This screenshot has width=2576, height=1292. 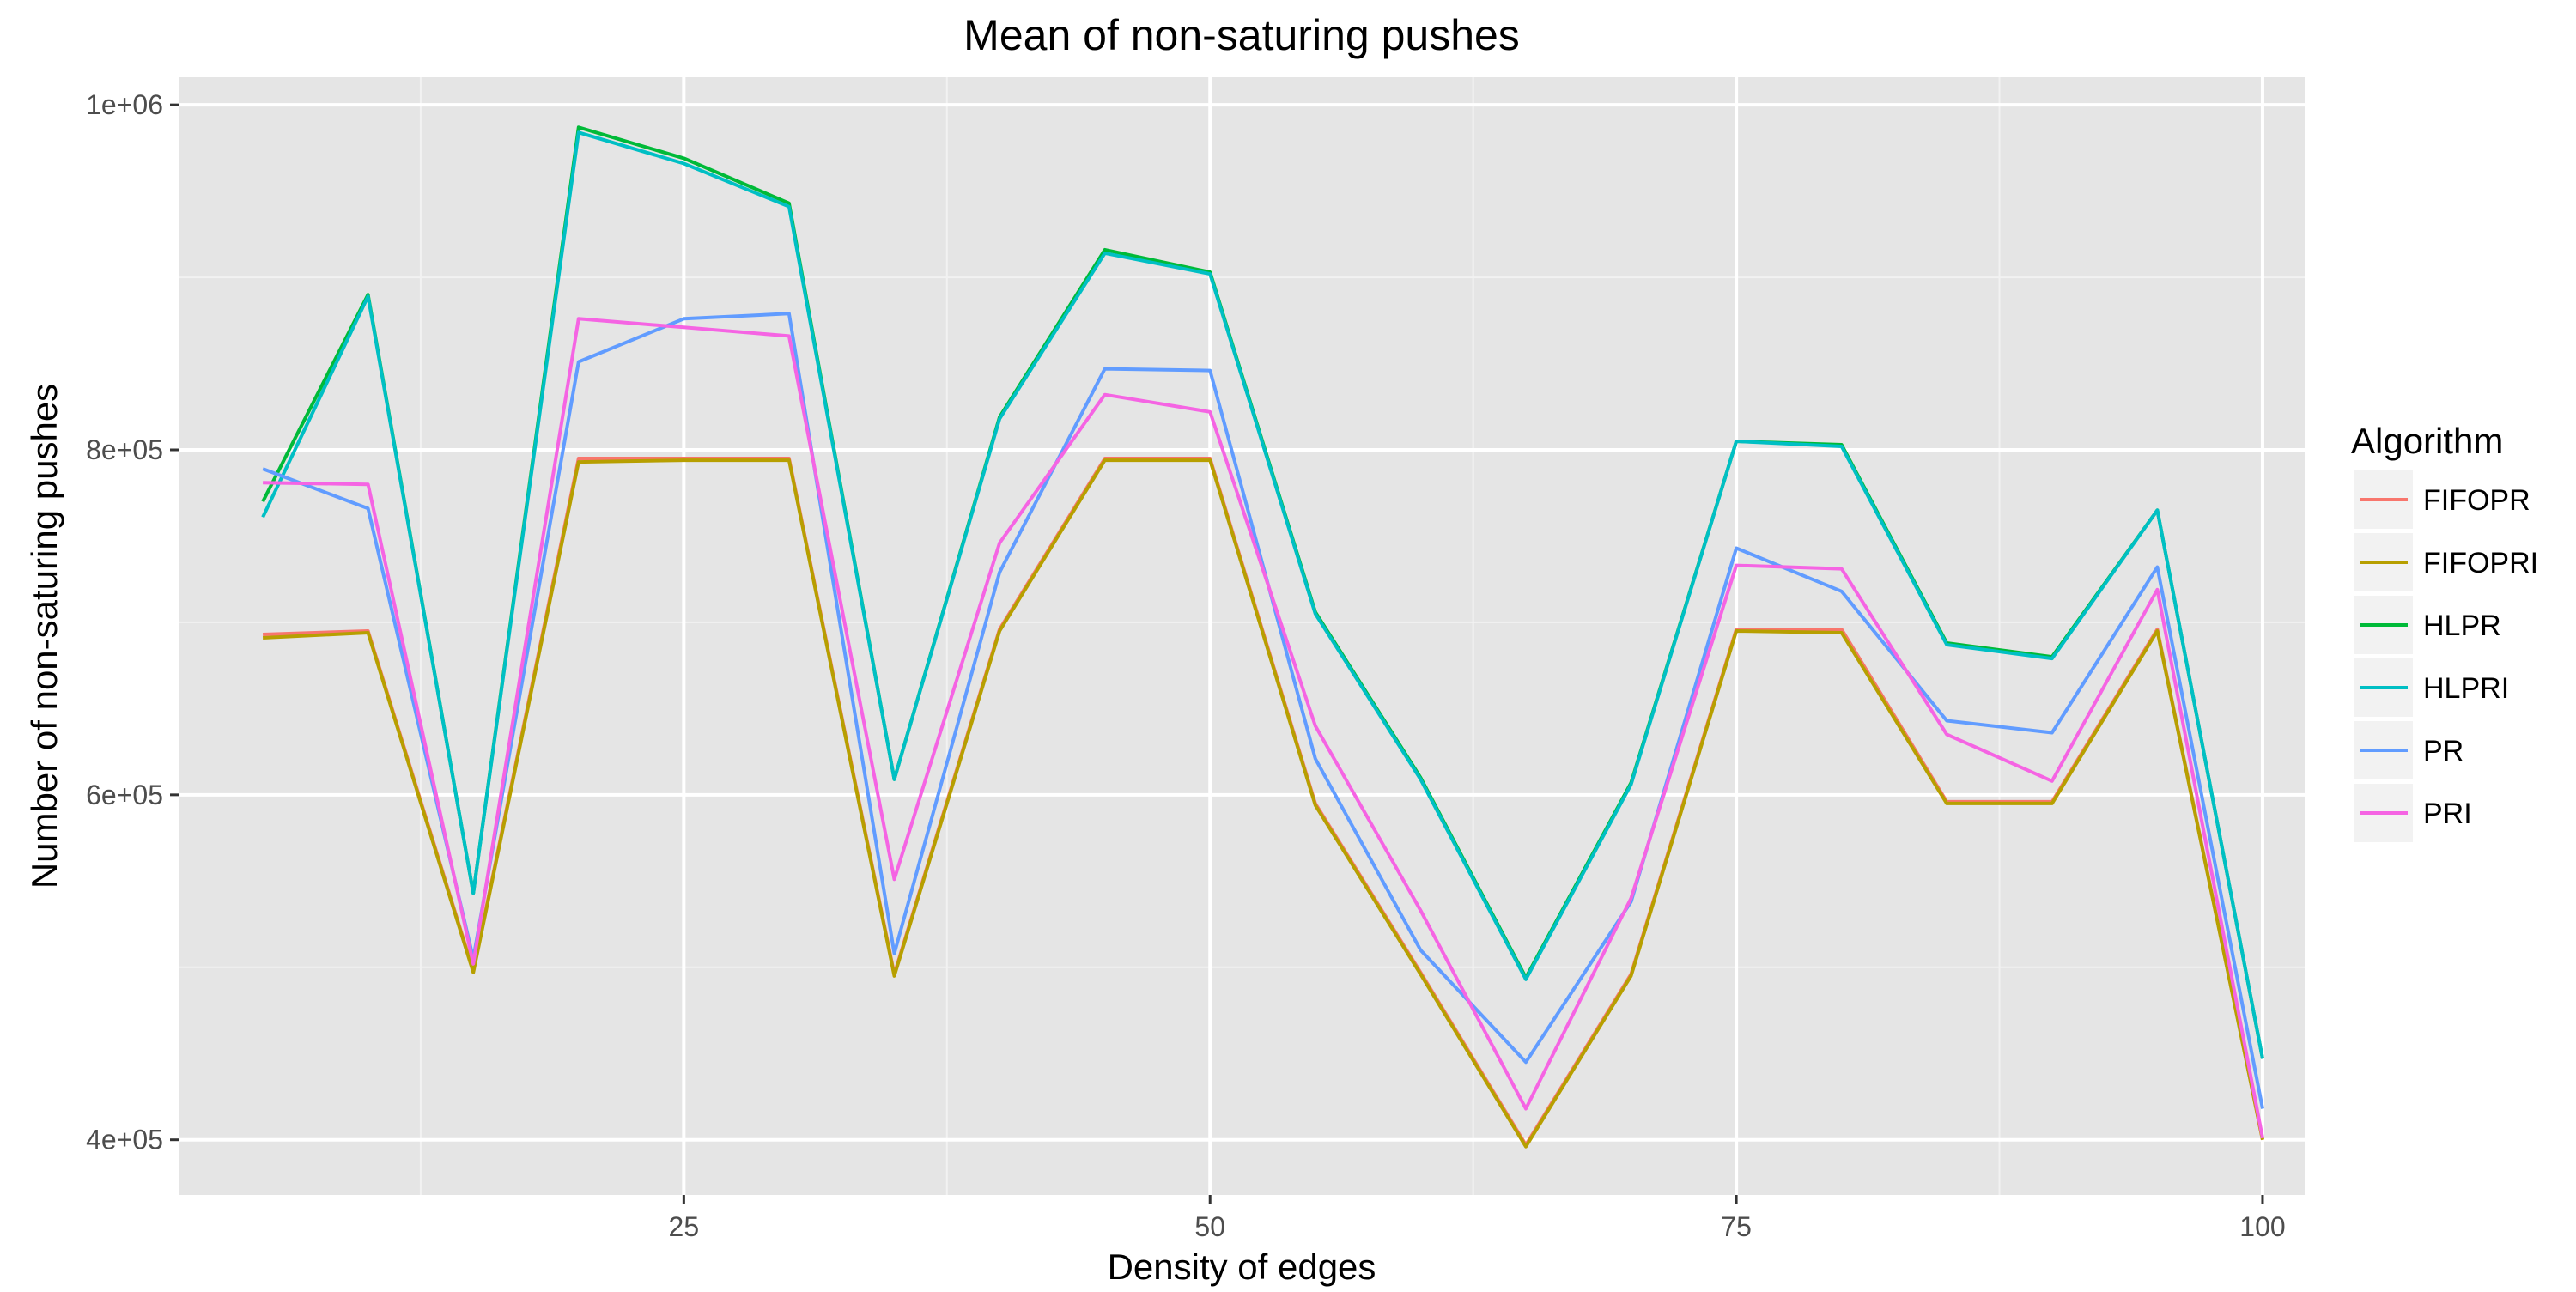 What do you see at coordinates (2462, 626) in the screenshot?
I see `legend-label: HLPR` at bounding box center [2462, 626].